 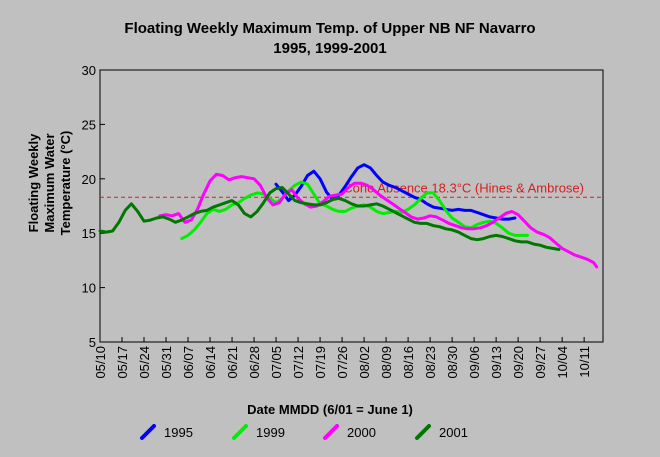 I want to click on y-axis: 5 10 15 20 25 30, so click(x=93, y=206).